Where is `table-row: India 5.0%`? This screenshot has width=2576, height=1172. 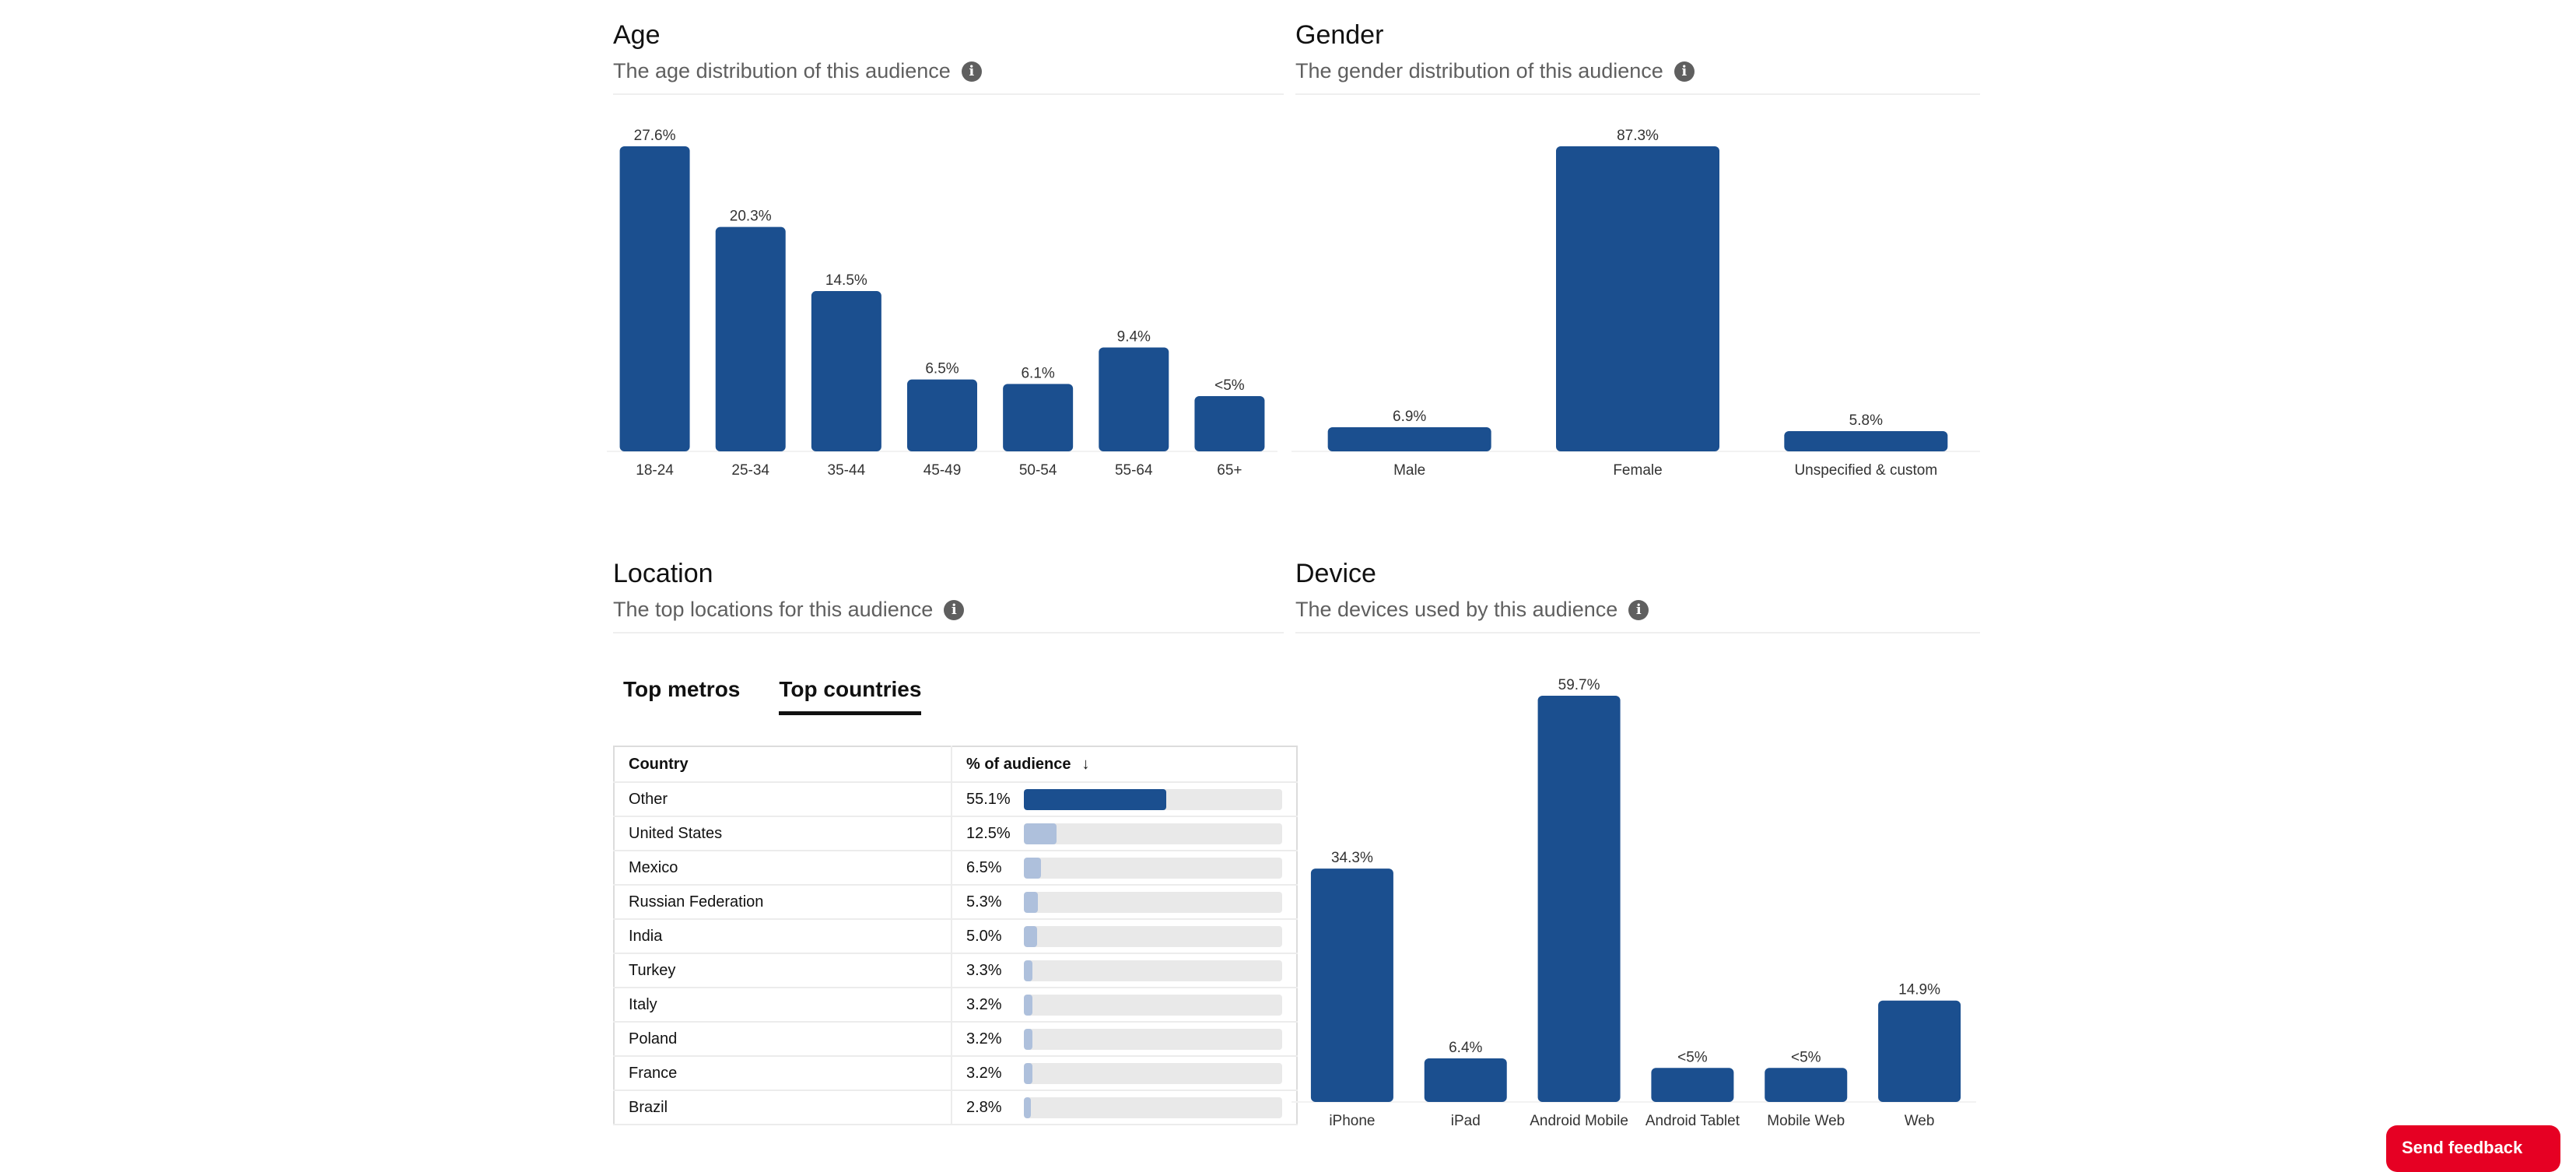 table-row: India 5.0% is located at coordinates (955, 936).